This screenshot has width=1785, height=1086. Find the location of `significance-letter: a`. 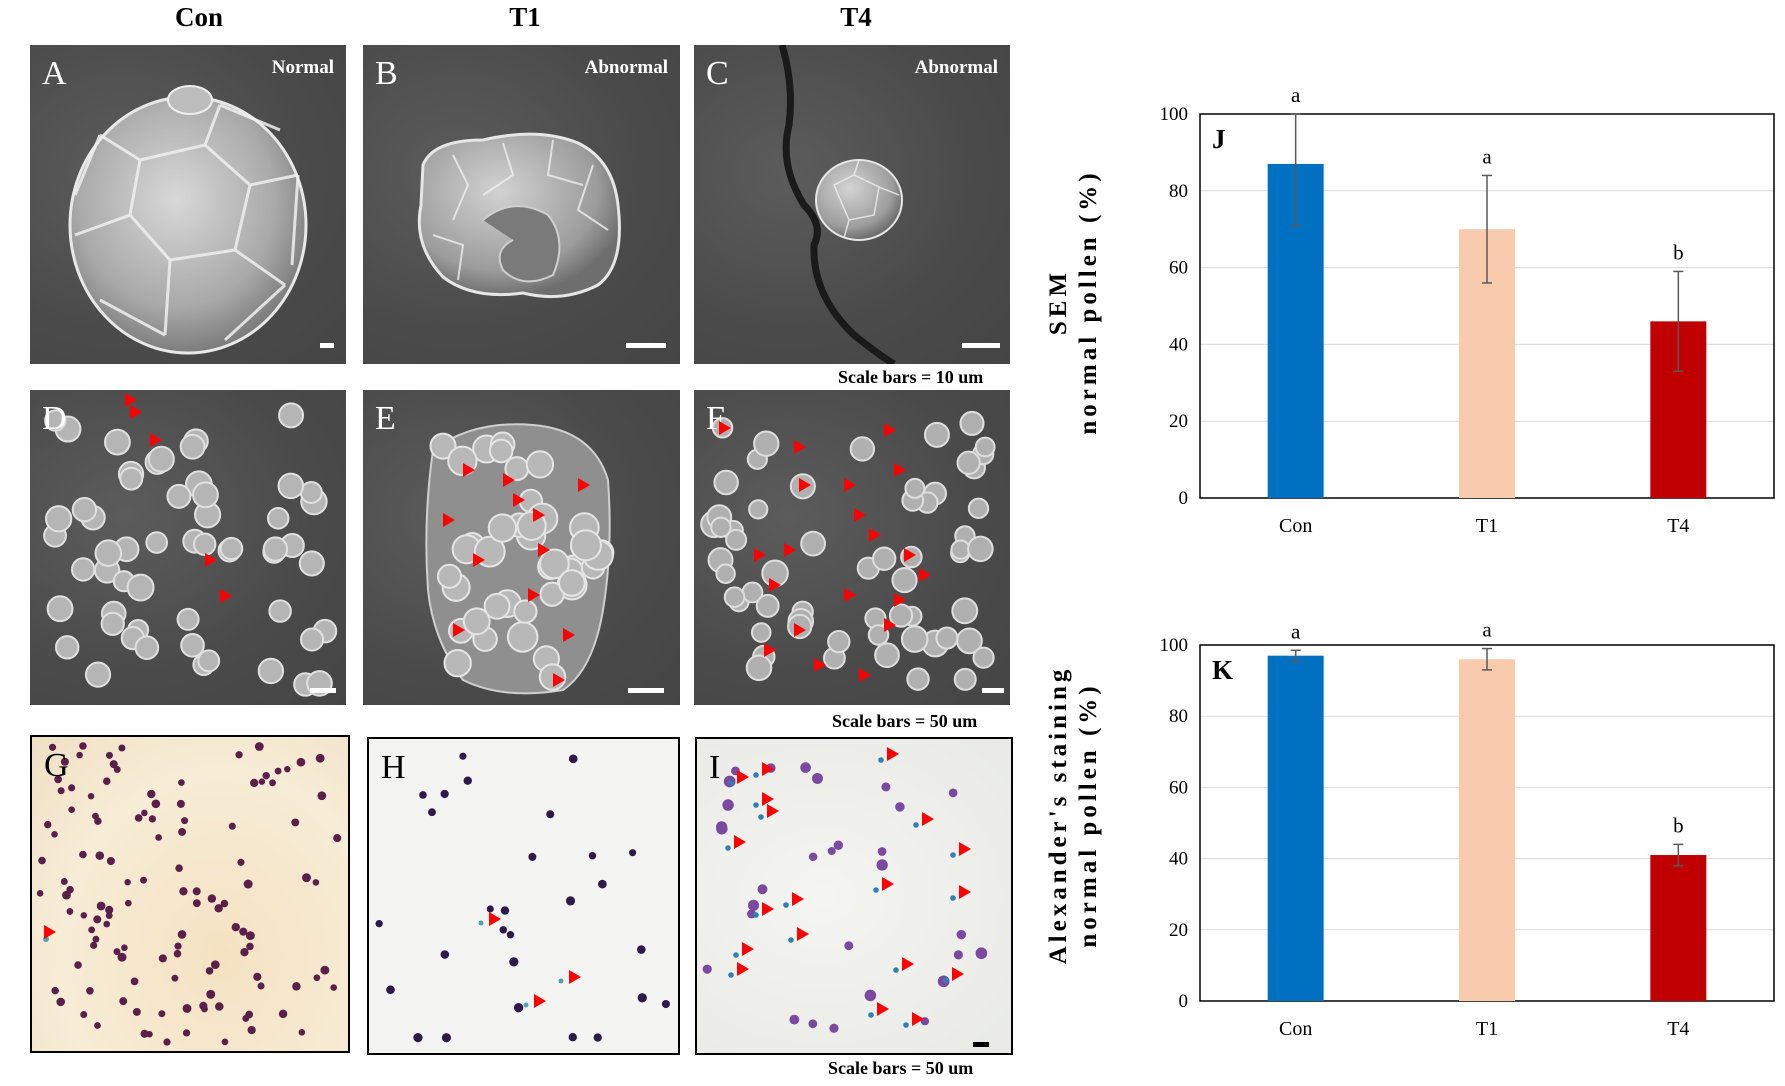

significance-letter: a is located at coordinates (1296, 631).